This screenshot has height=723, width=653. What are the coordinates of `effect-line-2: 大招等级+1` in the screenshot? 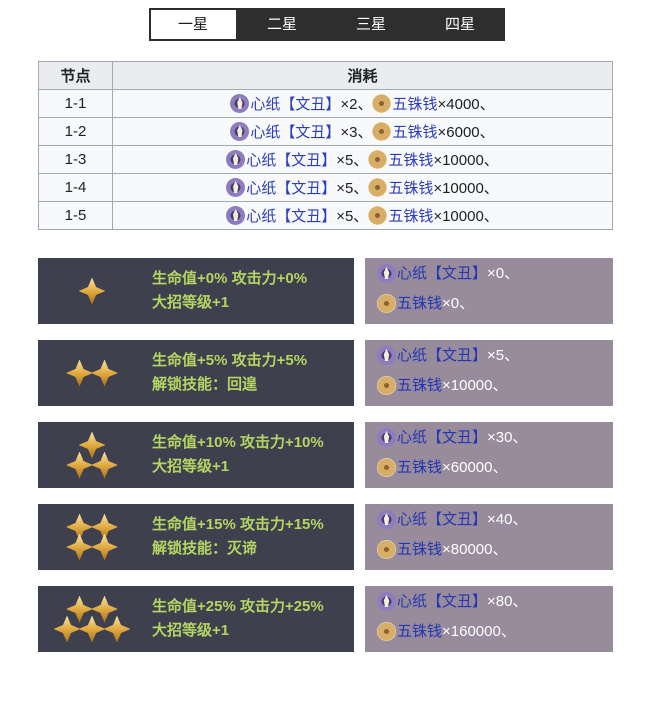 It's located at (191, 630).